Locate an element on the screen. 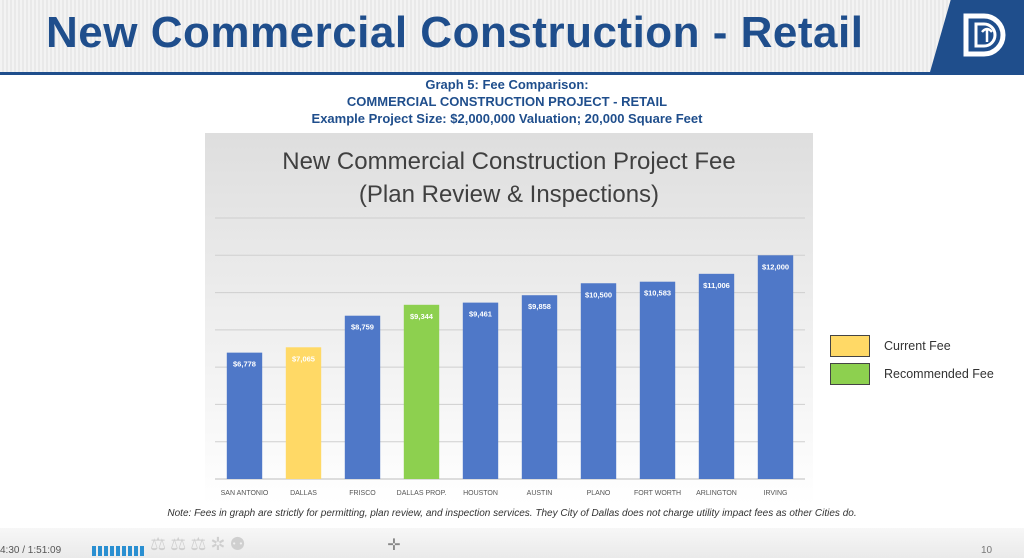 This screenshot has height=558, width=1024. data-label: $10,583 is located at coordinates (657, 293).